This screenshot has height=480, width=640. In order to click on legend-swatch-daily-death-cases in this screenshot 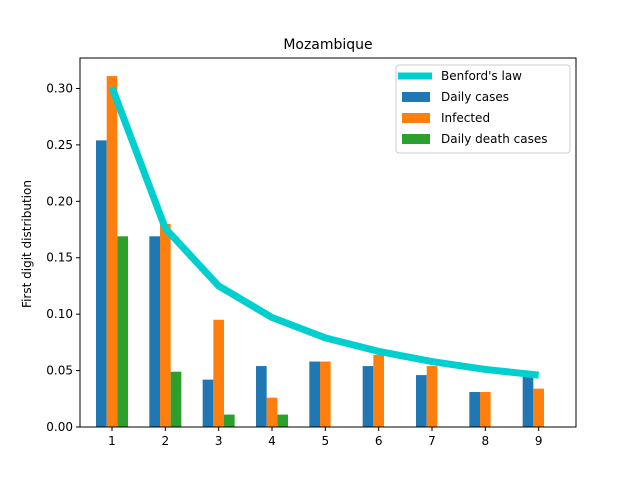, I will do `click(416, 139)`.